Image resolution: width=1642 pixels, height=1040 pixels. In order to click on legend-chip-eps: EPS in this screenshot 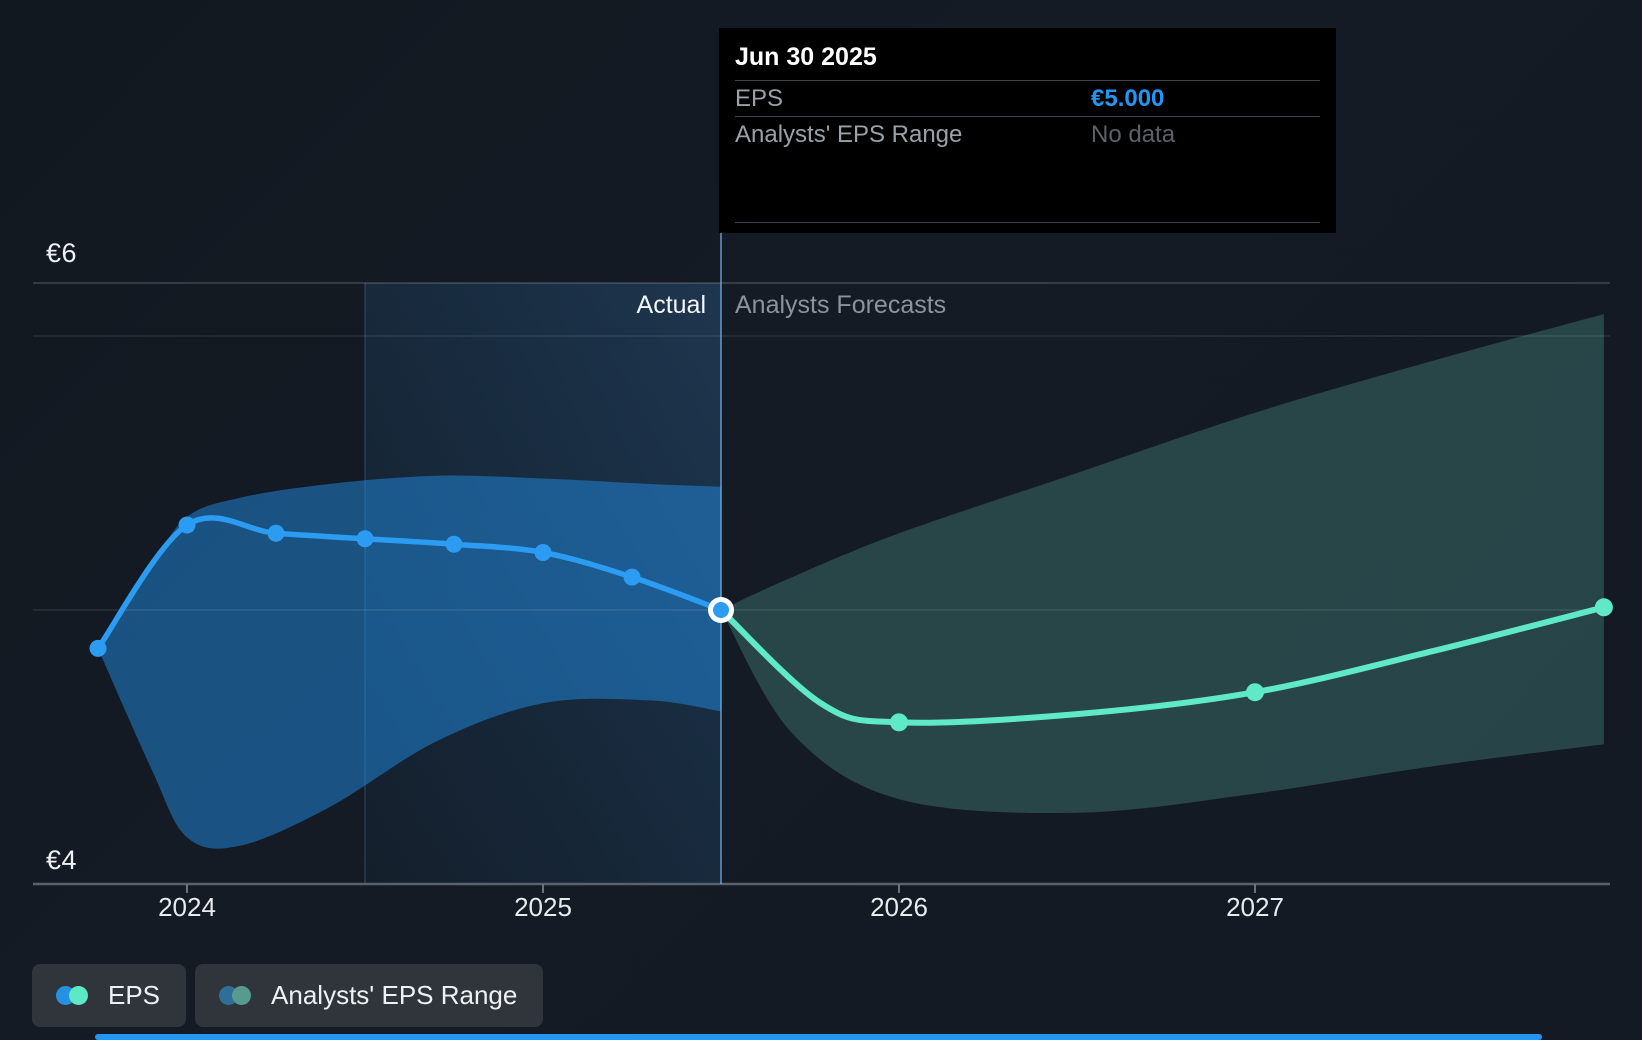, I will do `click(109, 995)`.